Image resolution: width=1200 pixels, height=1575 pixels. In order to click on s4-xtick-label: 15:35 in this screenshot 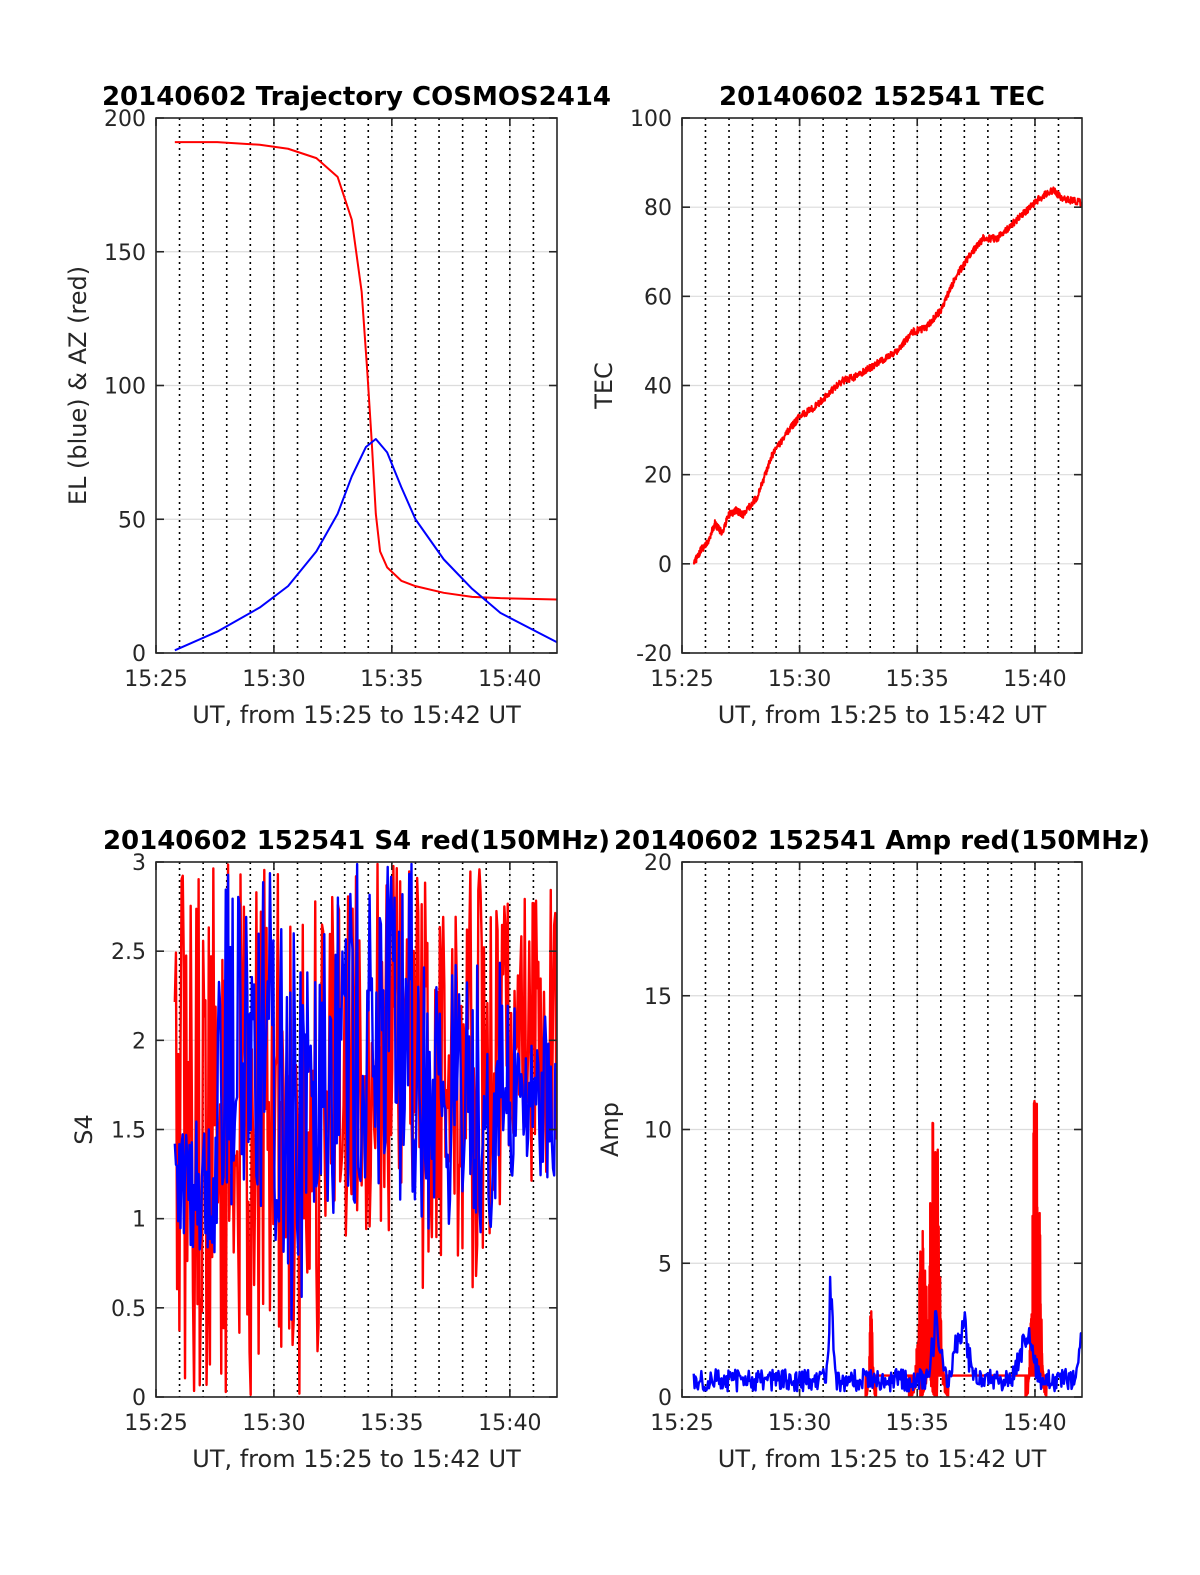, I will do `click(391, 1423)`.